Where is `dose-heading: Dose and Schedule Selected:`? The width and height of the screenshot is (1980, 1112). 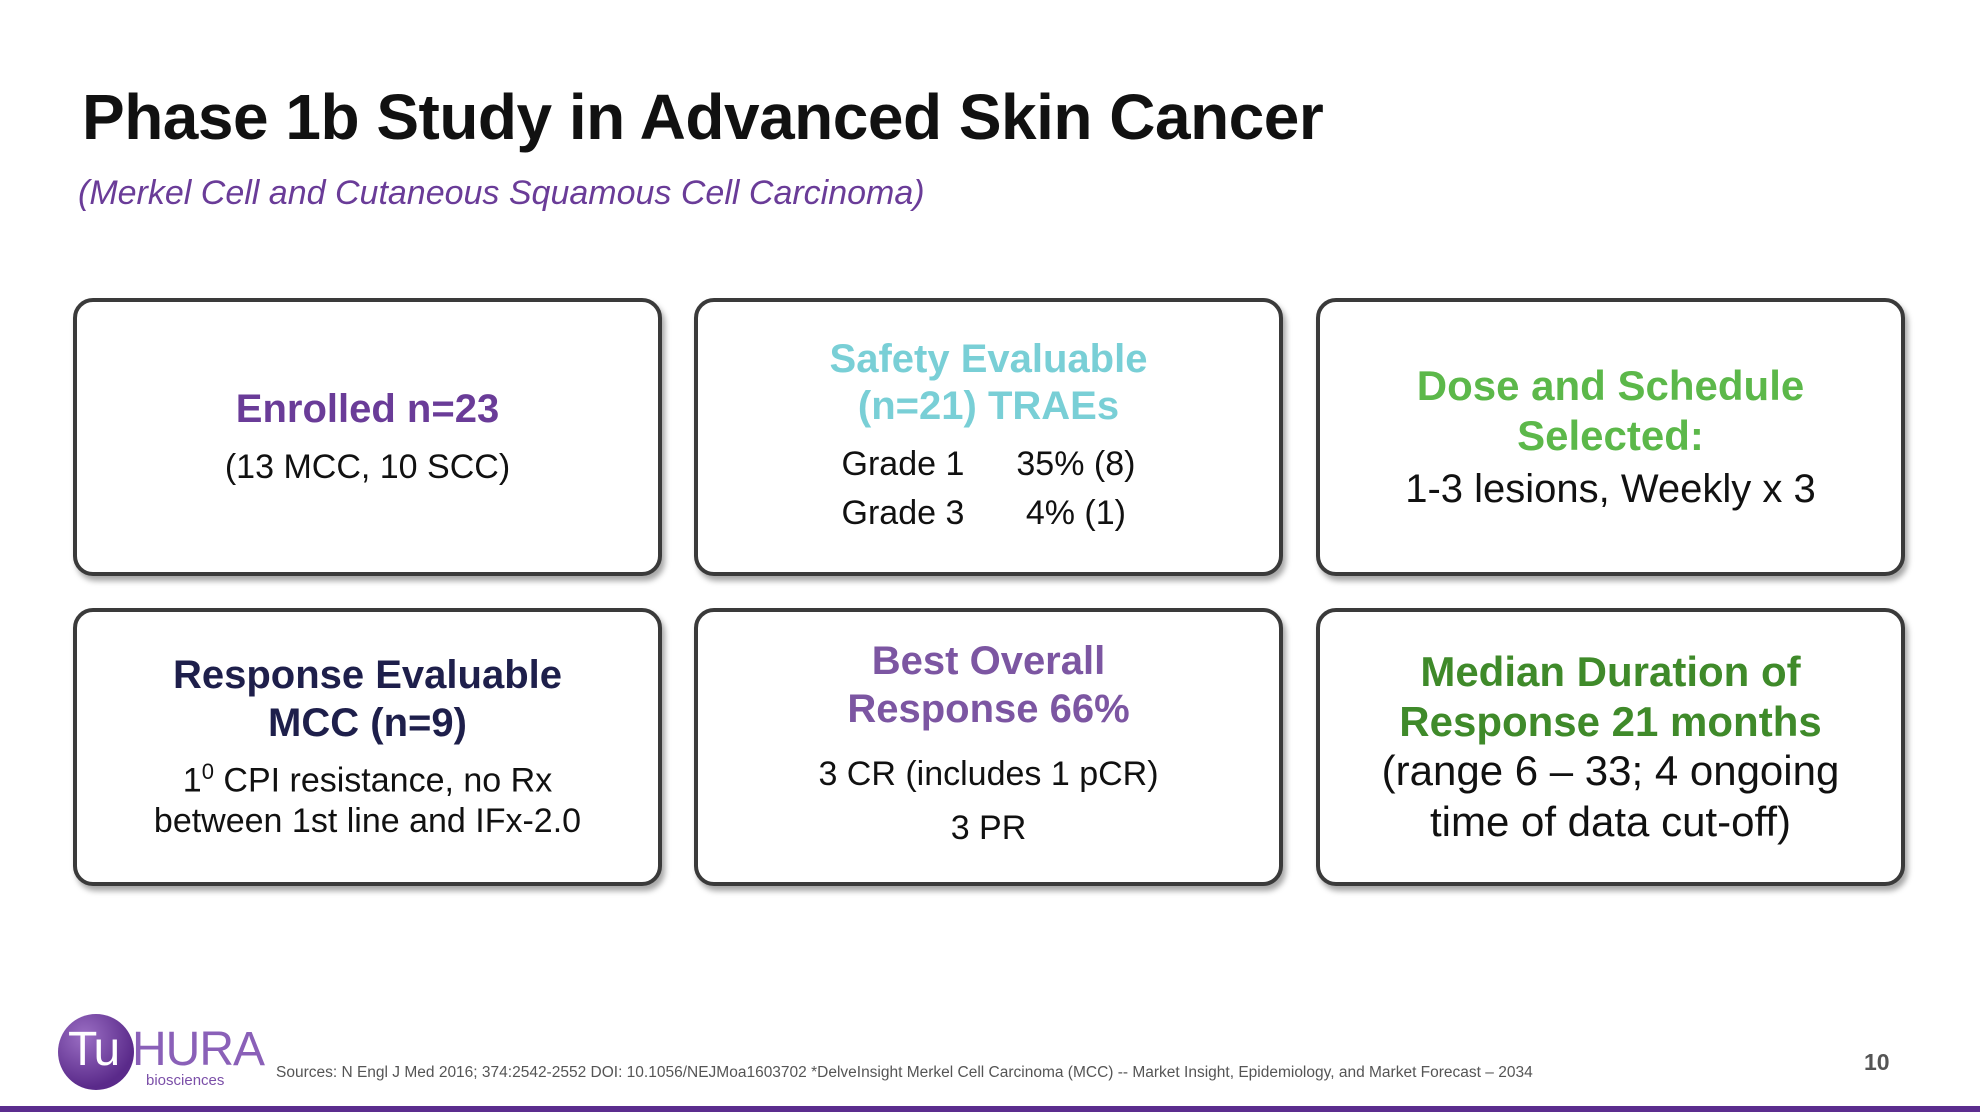
dose-heading: Dose and Schedule Selected: is located at coordinates (1610, 410).